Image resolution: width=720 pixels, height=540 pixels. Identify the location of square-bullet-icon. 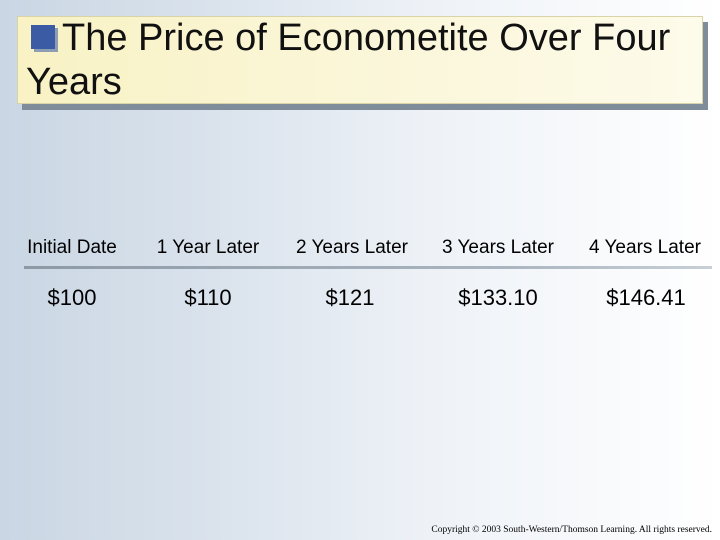
(43, 37).